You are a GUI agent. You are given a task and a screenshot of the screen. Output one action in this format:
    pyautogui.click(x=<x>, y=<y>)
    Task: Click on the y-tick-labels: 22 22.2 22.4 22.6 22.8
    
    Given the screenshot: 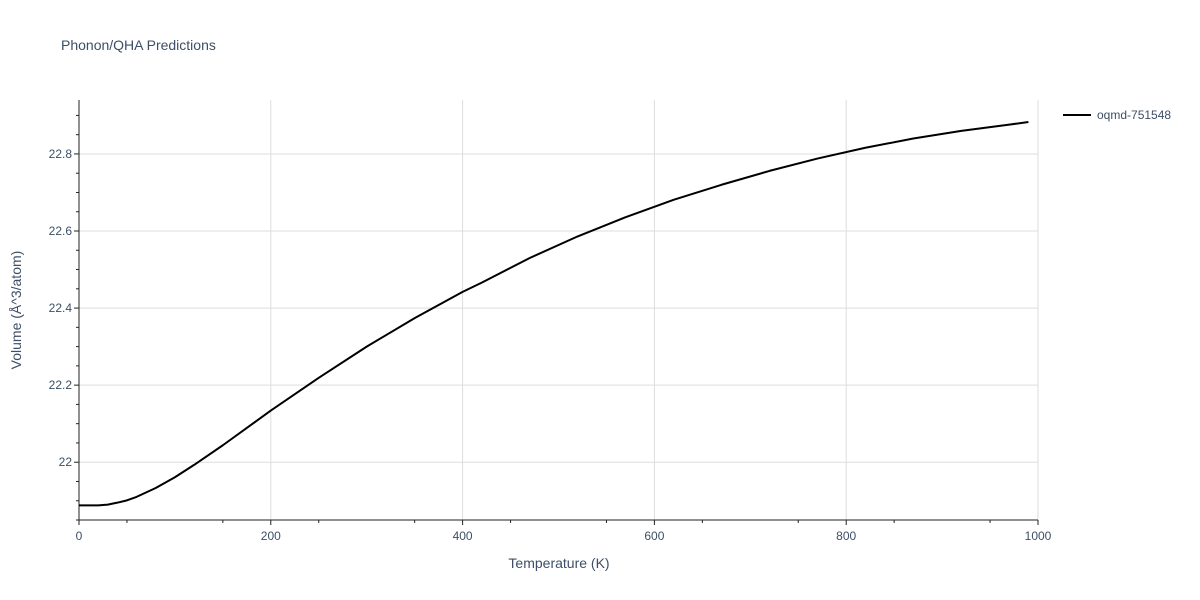 What is the action you would take?
    pyautogui.click(x=61, y=308)
    